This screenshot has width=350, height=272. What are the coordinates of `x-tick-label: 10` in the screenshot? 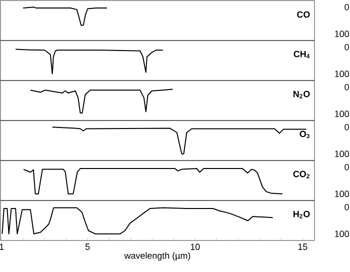 It's located at (195, 247).